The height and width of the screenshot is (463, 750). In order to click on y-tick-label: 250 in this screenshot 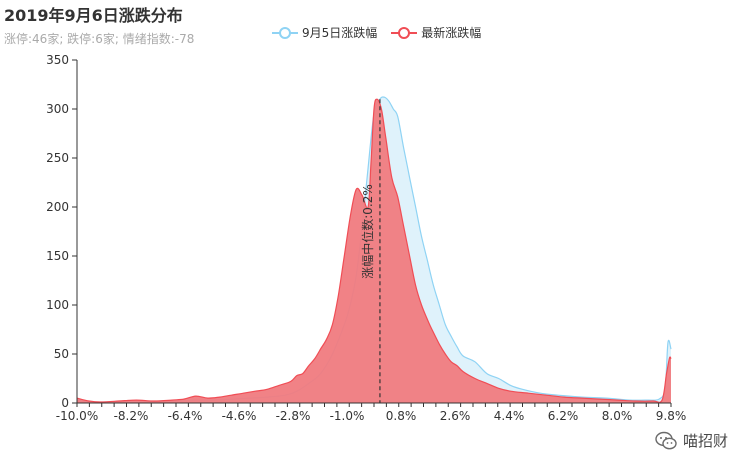, I will do `click(57, 158)`.